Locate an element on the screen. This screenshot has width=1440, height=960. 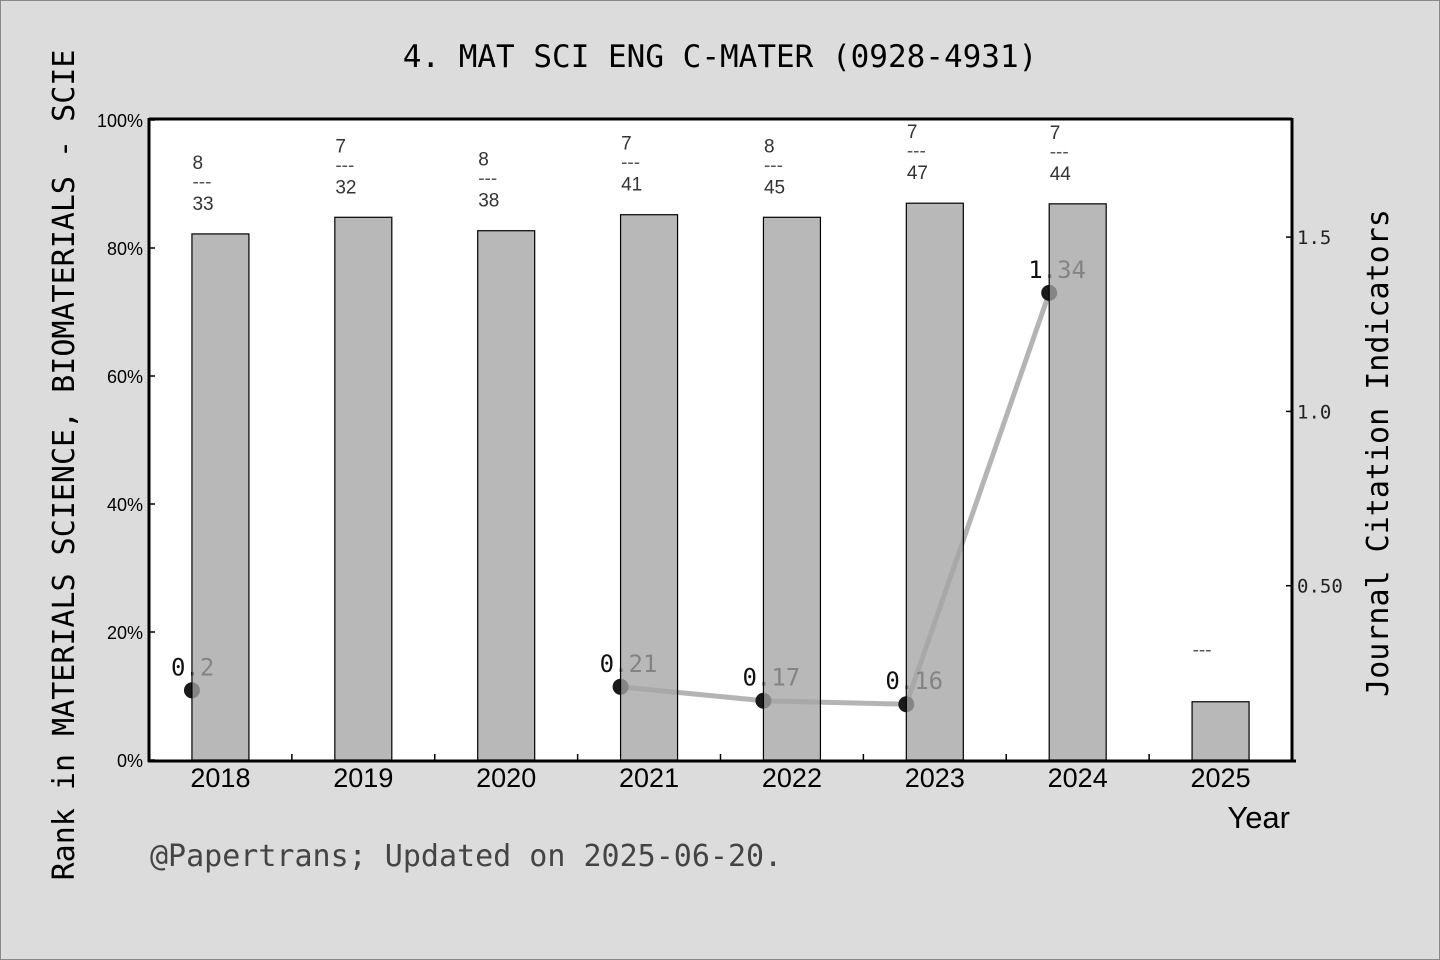
y2-tick-label: 1.5 is located at coordinates (1314, 238).